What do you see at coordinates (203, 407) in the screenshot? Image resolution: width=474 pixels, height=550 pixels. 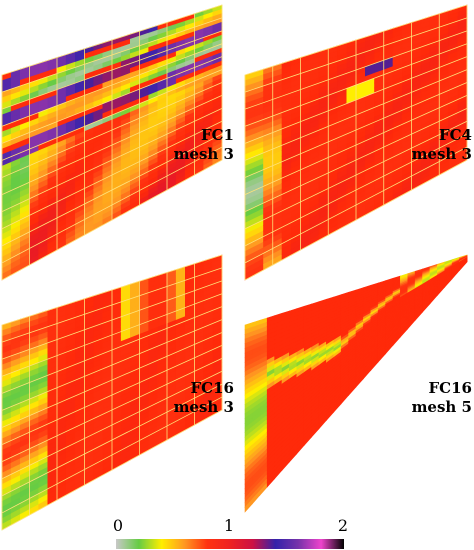 I see `panel-label-fc16-mesh3-line2: mesh 3` at bounding box center [203, 407].